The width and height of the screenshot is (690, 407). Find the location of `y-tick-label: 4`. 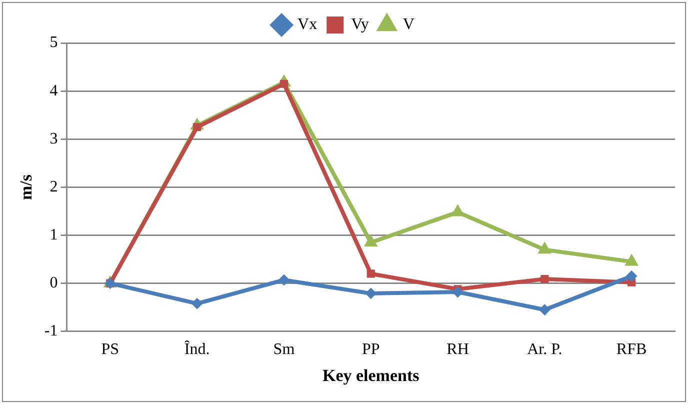

y-tick-label: 4 is located at coordinates (54, 91).